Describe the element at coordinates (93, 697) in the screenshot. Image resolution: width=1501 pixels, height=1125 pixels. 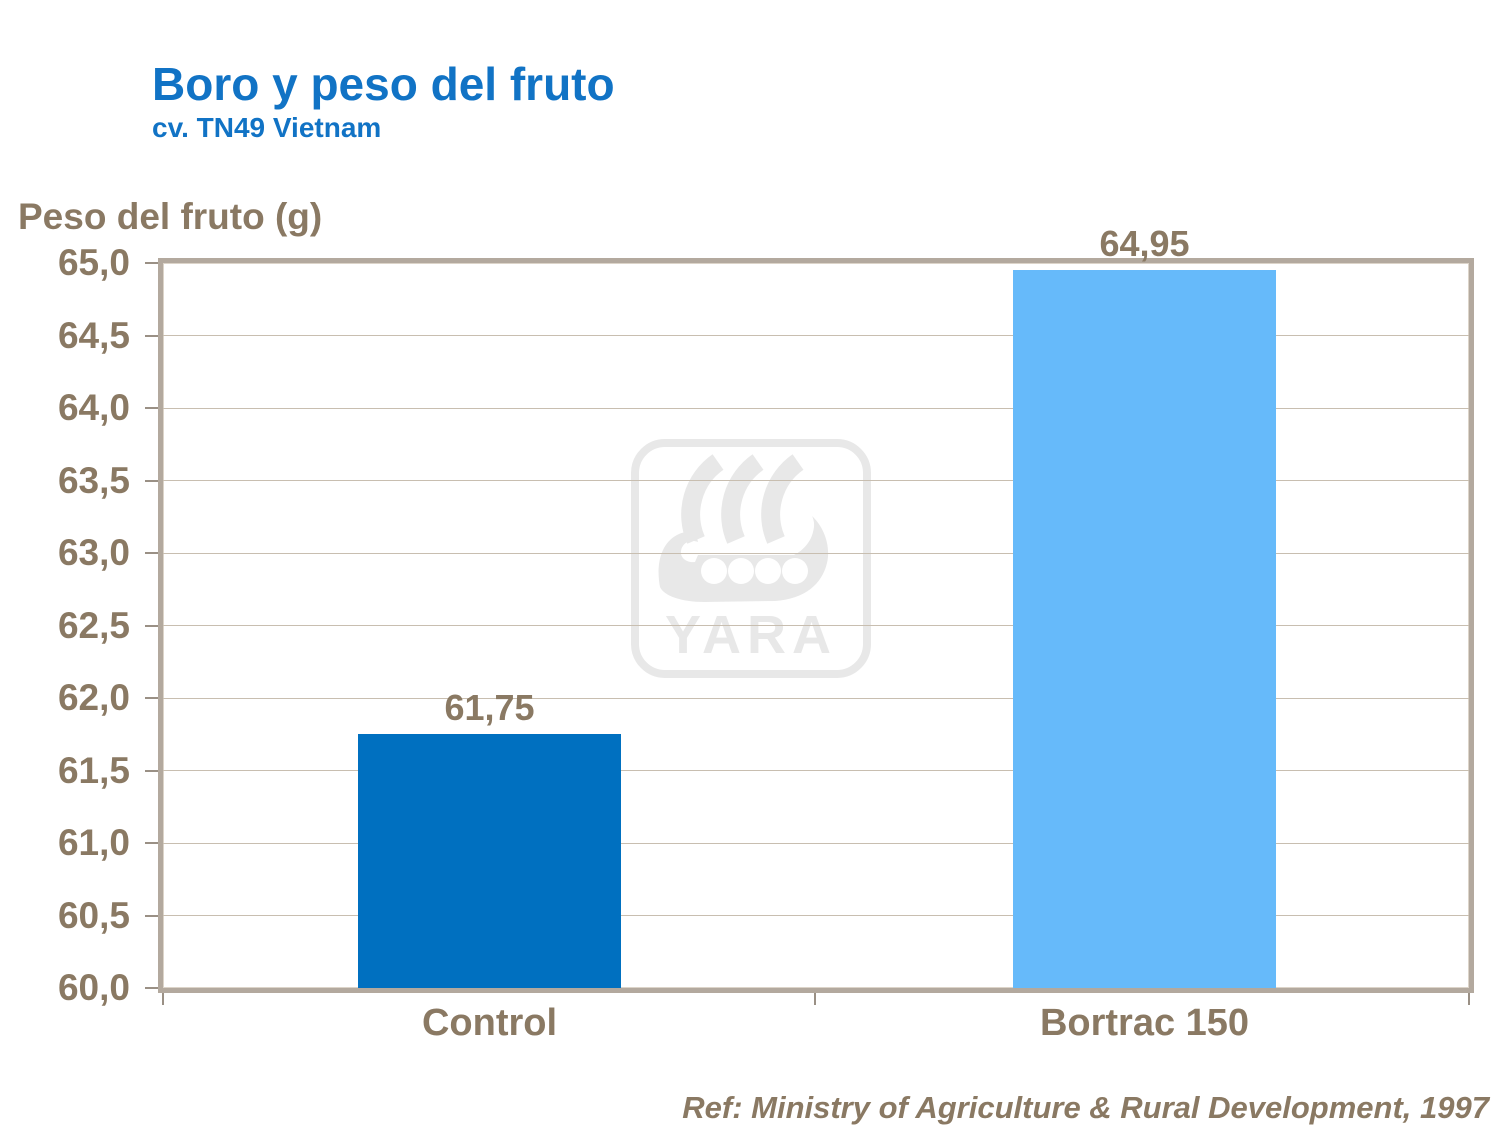
I see `y-tick-label: 62,0` at that location.